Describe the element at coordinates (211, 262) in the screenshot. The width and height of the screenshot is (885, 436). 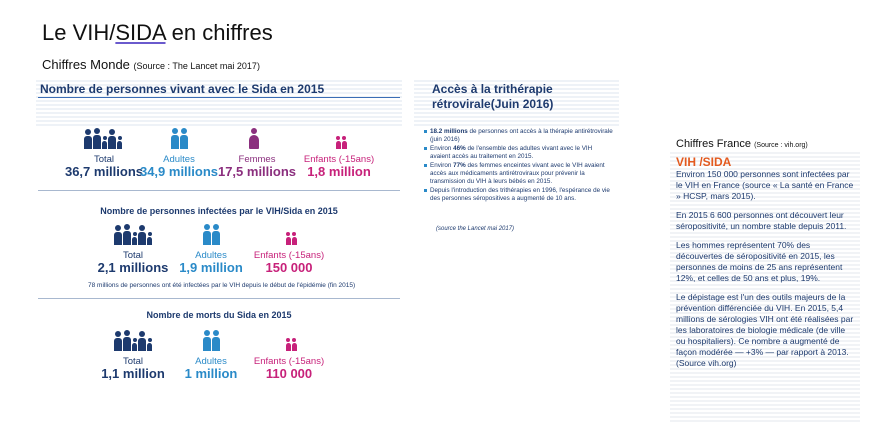
I see `infected-adults: Adultes 1,9 million` at that location.